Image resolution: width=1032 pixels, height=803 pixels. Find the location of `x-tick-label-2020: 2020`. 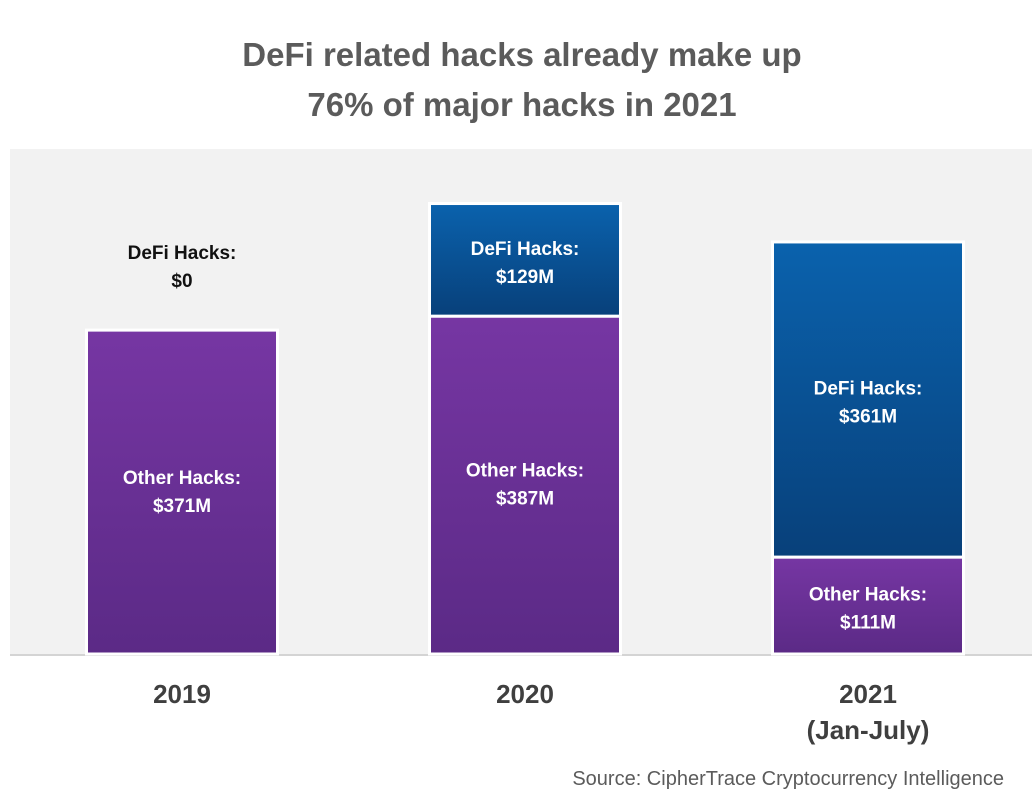

x-tick-label-2020: 2020 is located at coordinates (525, 694).